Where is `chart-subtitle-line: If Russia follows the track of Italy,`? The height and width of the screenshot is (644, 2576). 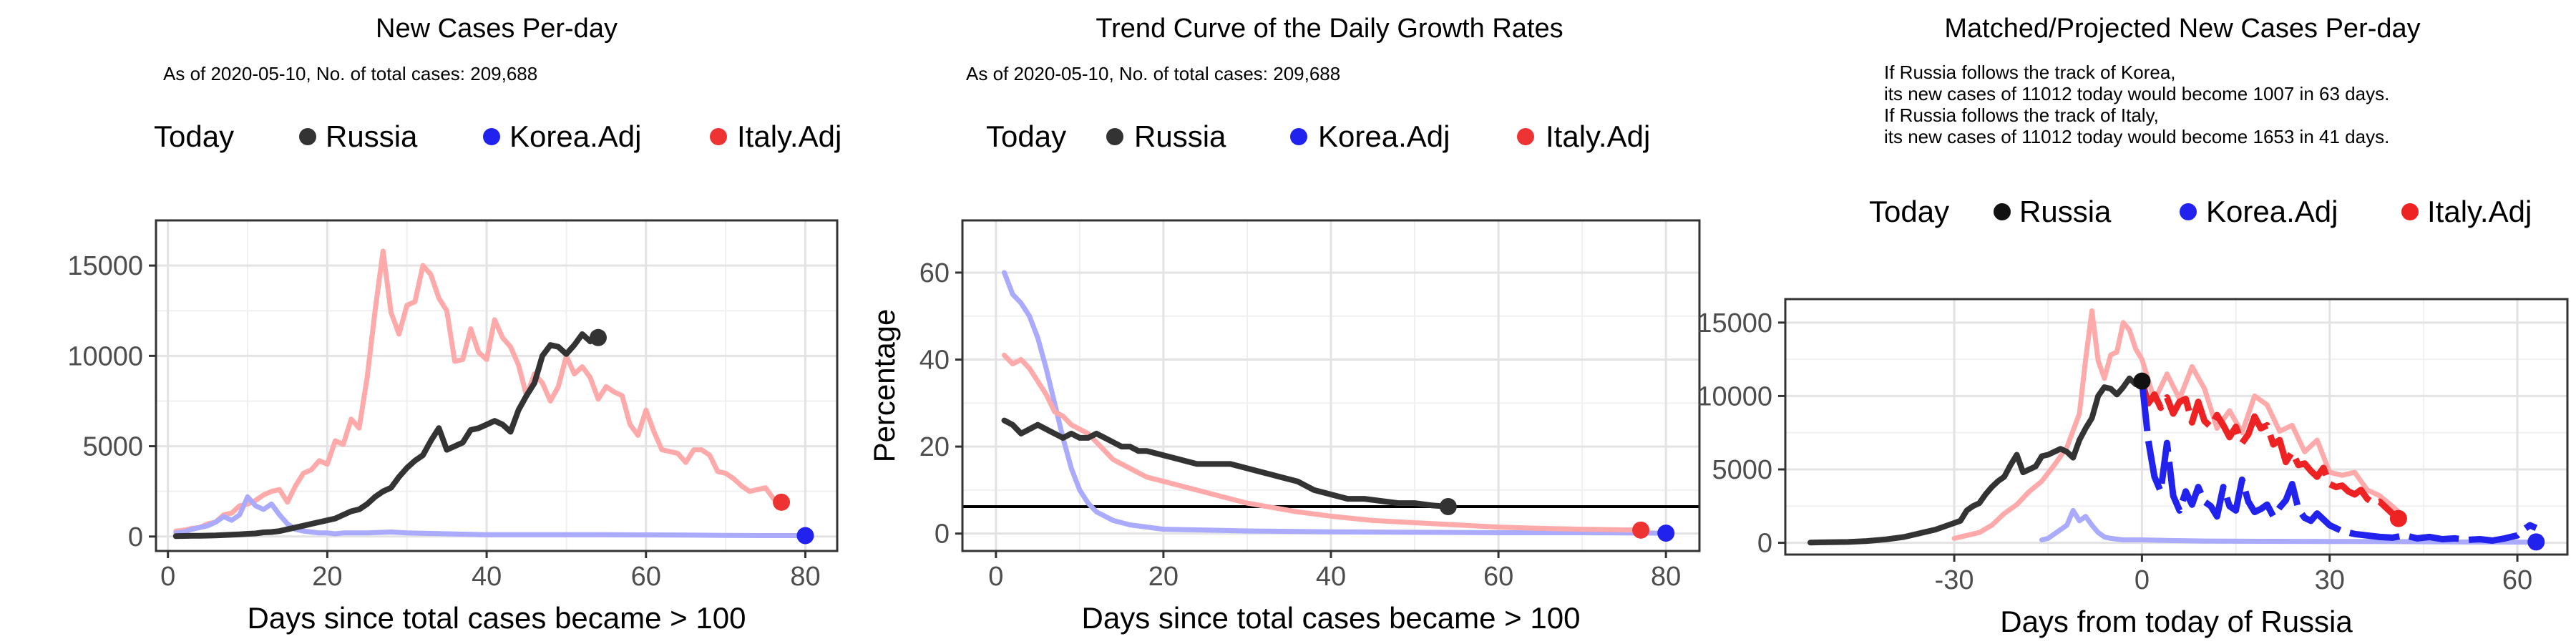 chart-subtitle-line: If Russia follows the track of Italy, is located at coordinates (2021, 115).